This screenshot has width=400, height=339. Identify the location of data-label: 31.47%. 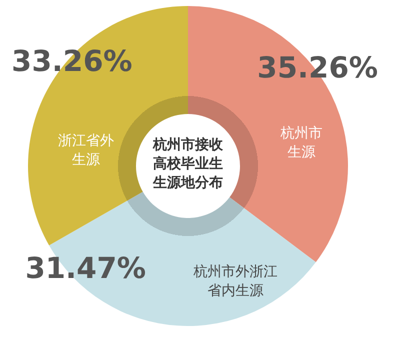
(85, 267).